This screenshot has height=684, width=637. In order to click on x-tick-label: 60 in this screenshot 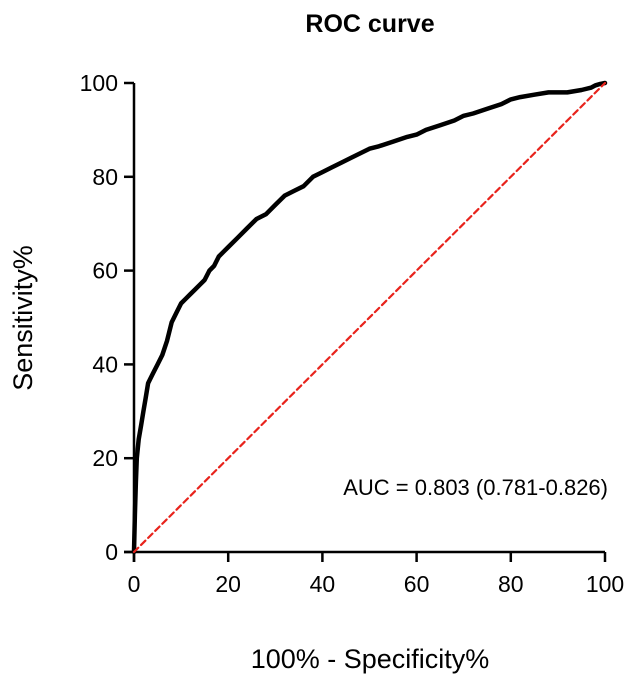, I will do `click(417, 584)`.